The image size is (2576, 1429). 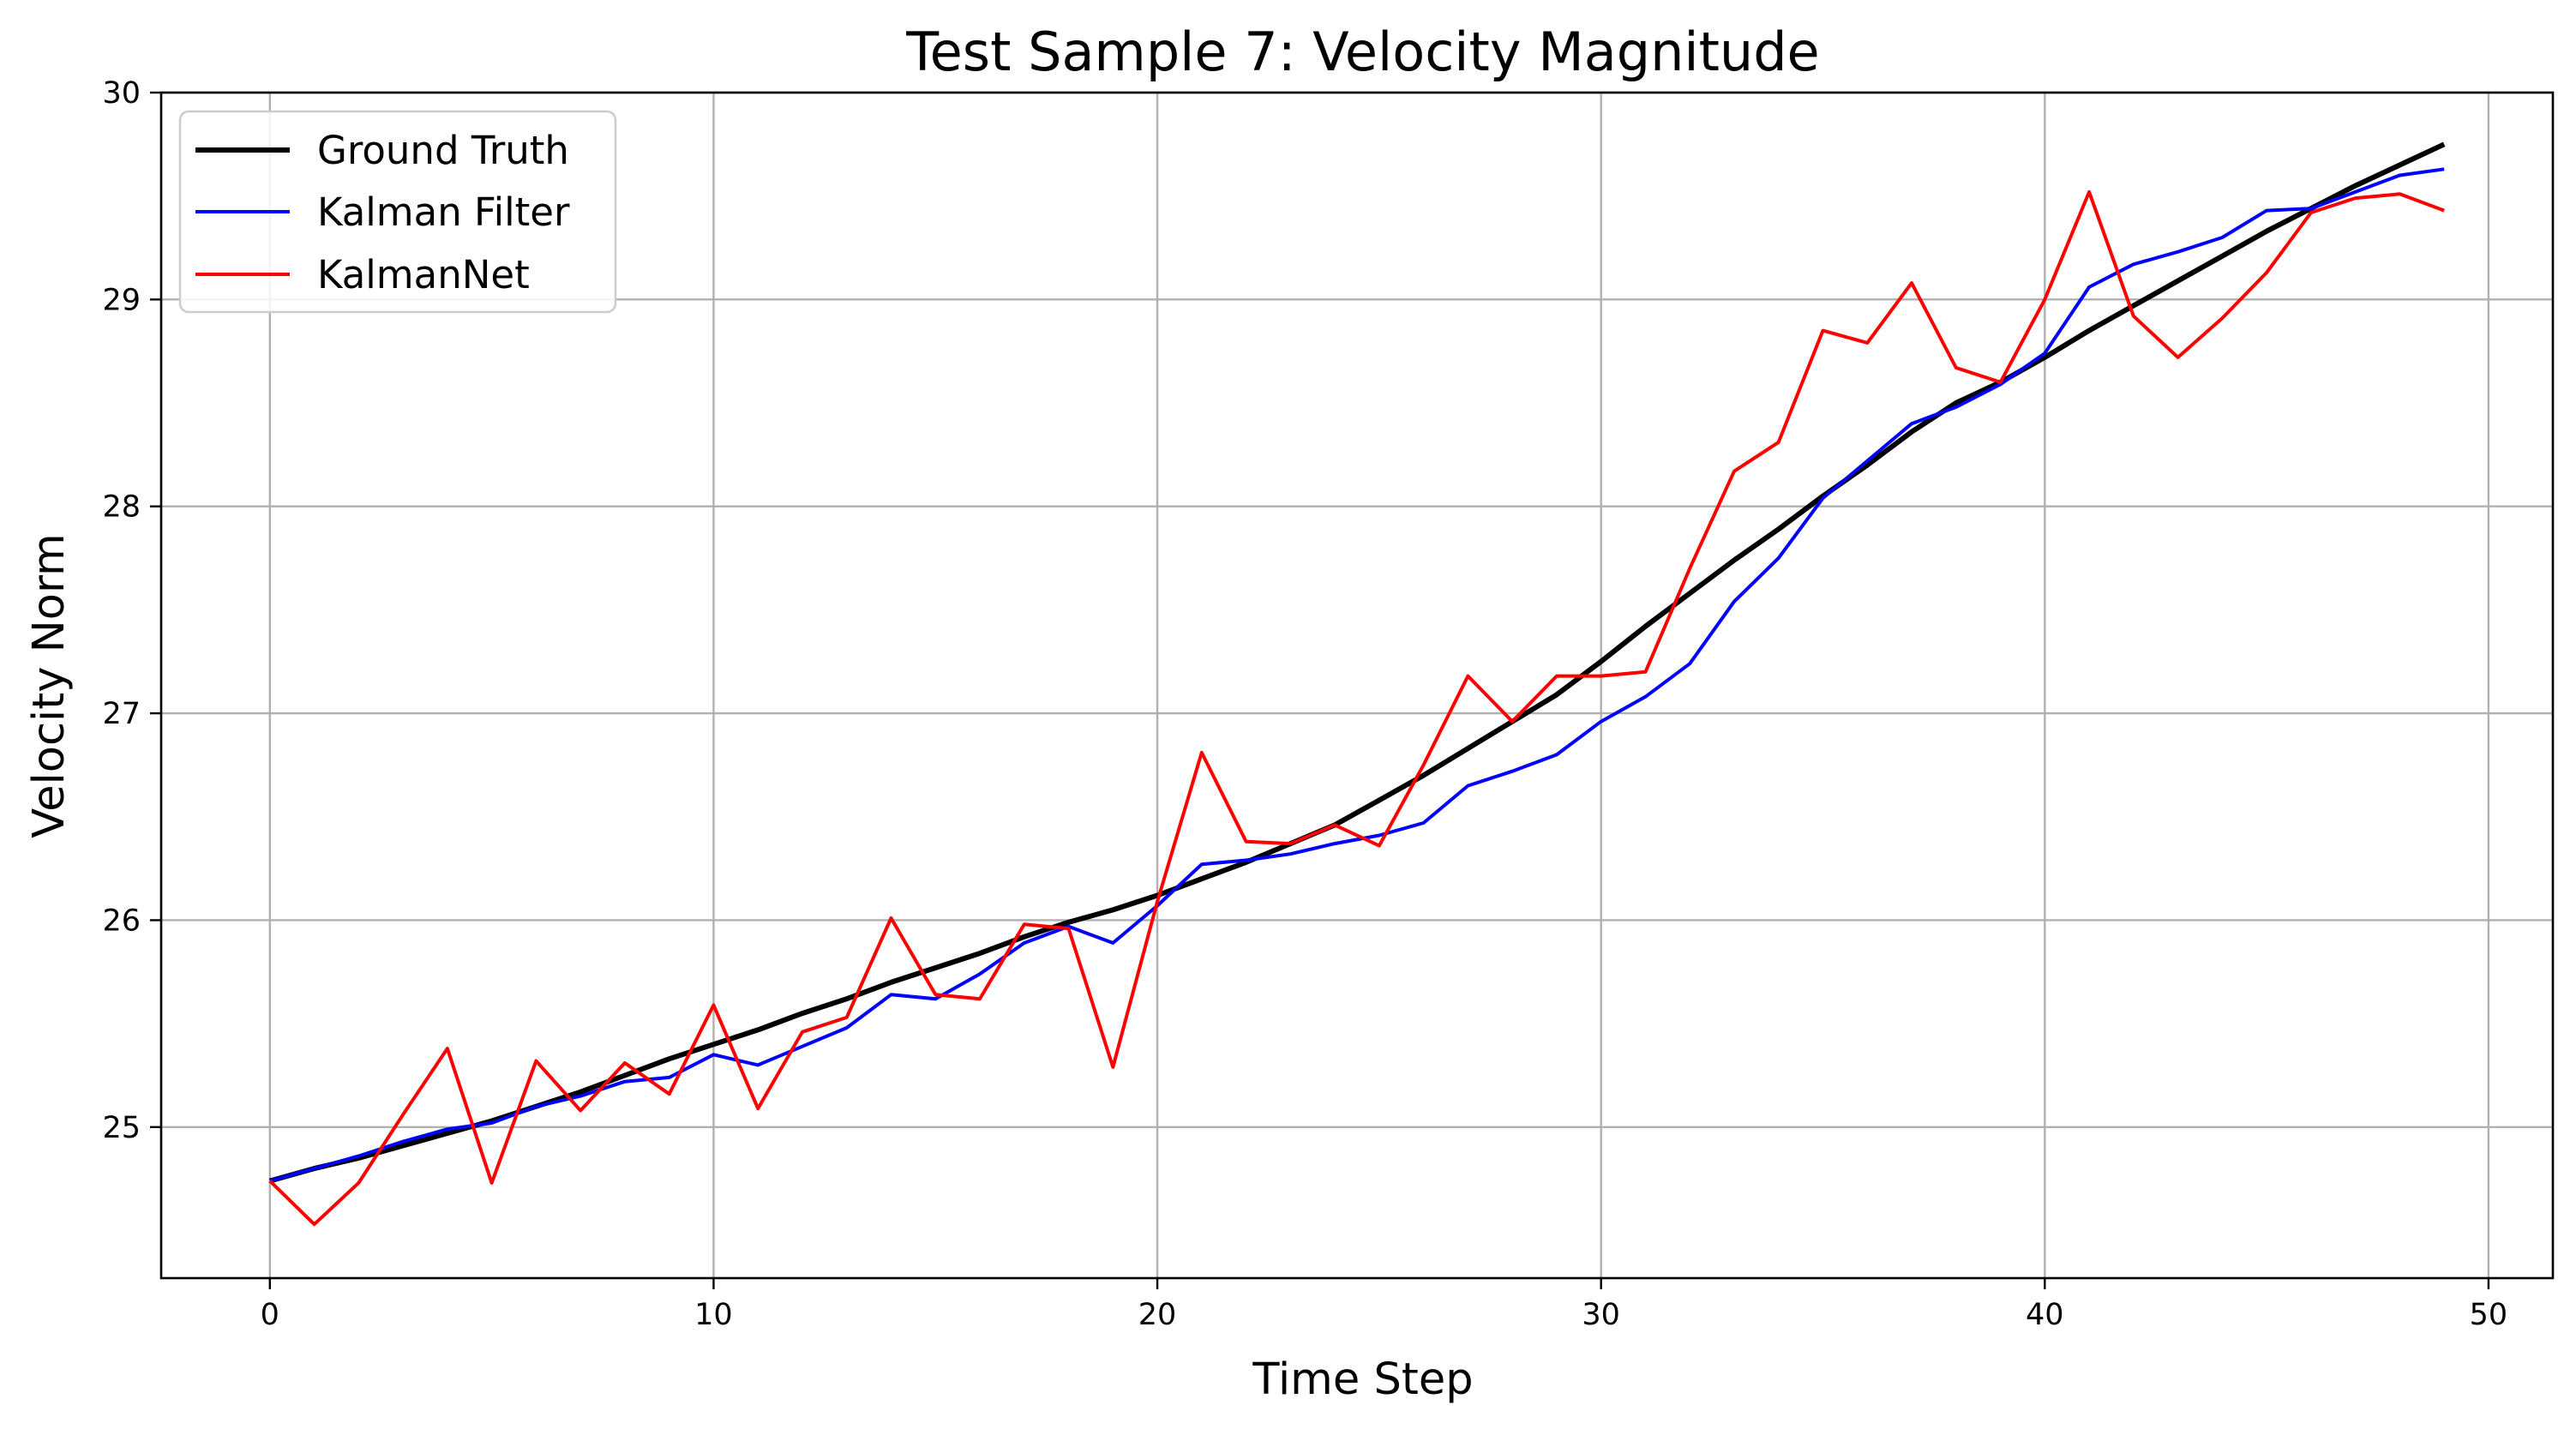 What do you see at coordinates (1362, 1379) in the screenshot?
I see `x-axis-label: Time Step` at bounding box center [1362, 1379].